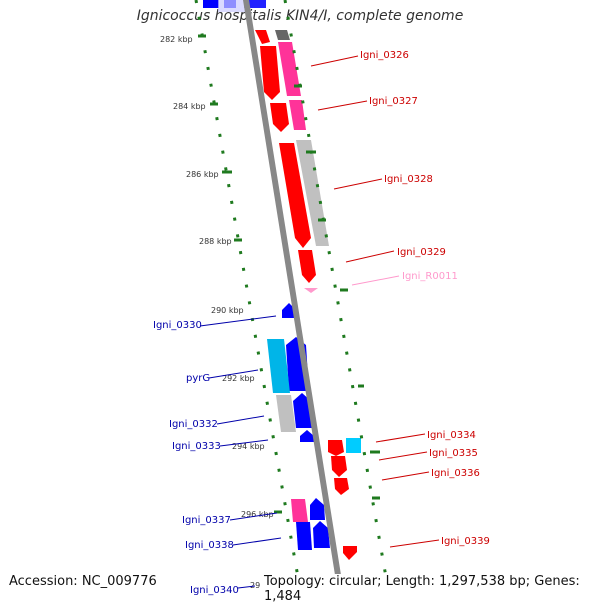 Image resolution: width=600 pixels, height=604 pixels. What do you see at coordinates (286, 413) in the screenshot?
I see `gray-block` at bounding box center [286, 413].